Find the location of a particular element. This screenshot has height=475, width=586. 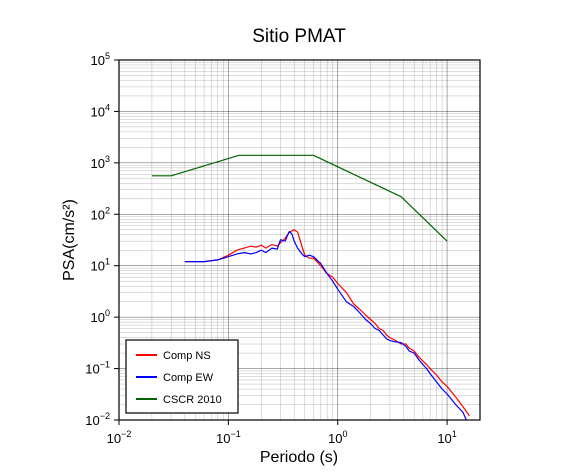

y-tick-label: 10² is located at coordinates (100, 213).